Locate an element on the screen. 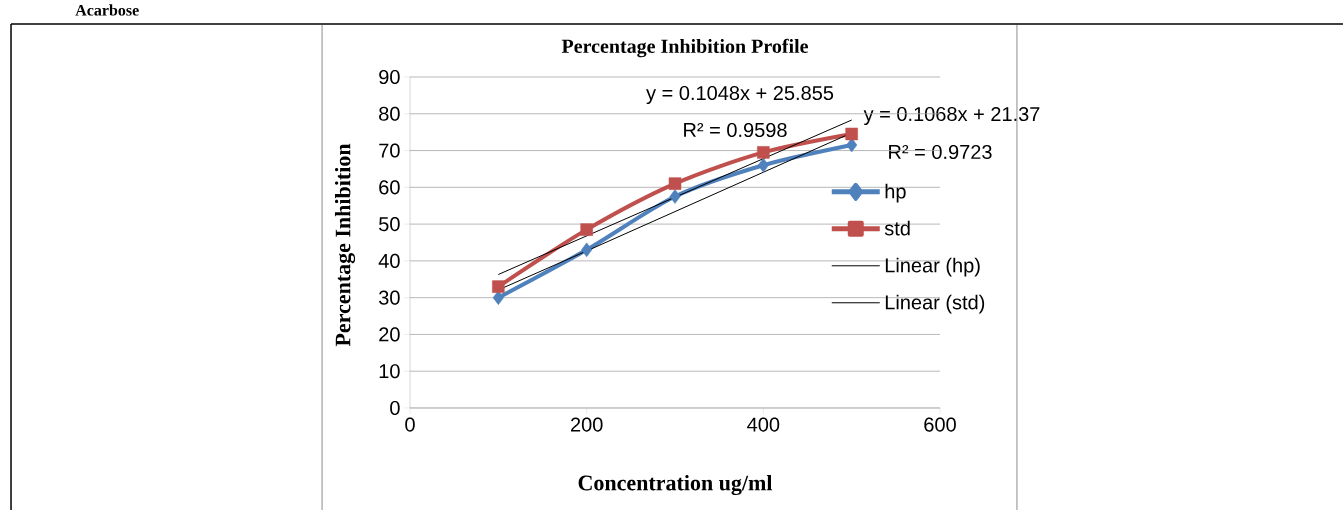 This screenshot has width=1343, height=510. chart-title: Percentage Inhibition Profile is located at coordinates (685, 48).